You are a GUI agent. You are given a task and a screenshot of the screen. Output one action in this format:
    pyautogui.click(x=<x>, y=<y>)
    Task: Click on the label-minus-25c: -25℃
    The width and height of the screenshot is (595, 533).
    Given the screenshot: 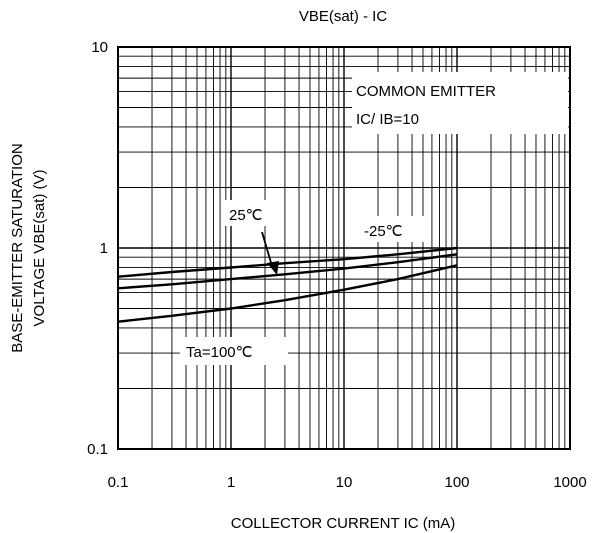 What is the action you would take?
    pyautogui.click(x=383, y=231)
    